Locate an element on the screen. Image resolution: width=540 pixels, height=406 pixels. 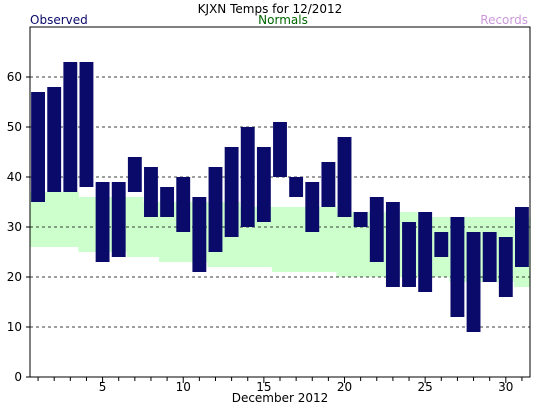
legend-normals: Normals is located at coordinates (283, 20).